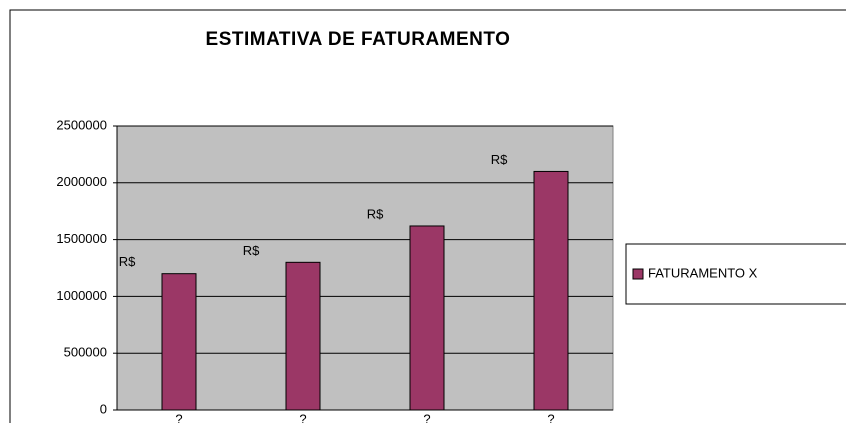 This screenshot has width=846, height=423. What do you see at coordinates (103, 408) in the screenshot?
I see `y-tick-label: 0` at bounding box center [103, 408].